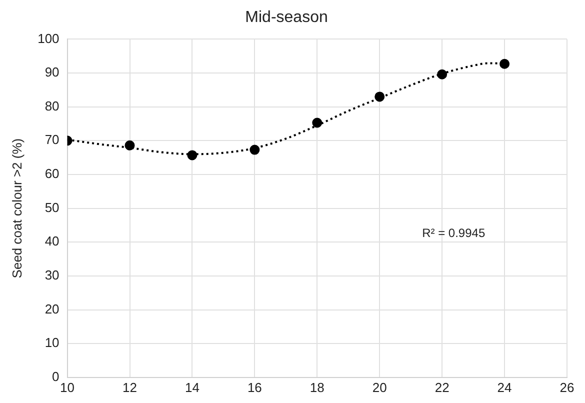 This screenshot has height=403, width=585. Describe the element at coordinates (49, 38) in the screenshot. I see `y-tick-label: 100` at that location.